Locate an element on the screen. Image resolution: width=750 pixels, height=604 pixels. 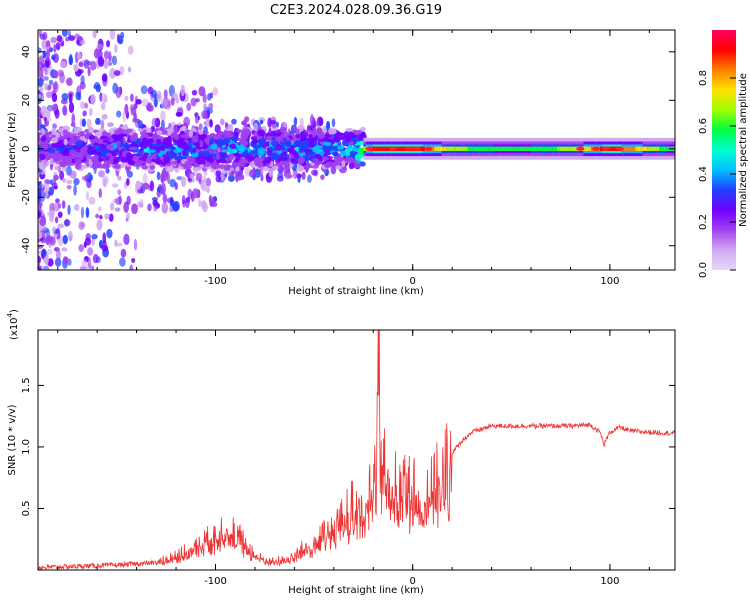
spectrogram-x-tick-label: -100 is located at coordinates (215, 281).